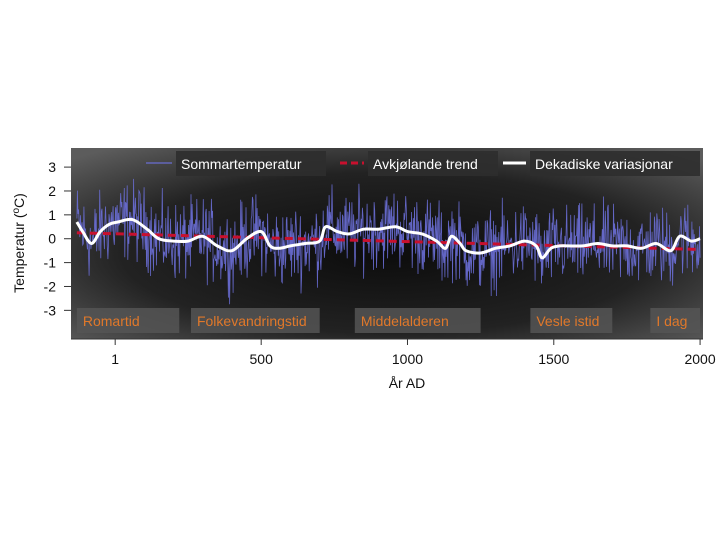 The width and height of the screenshot is (720, 540). Describe the element at coordinates (604, 164) in the screenshot. I see `legend-label: Dekadiske variasjonar` at that location.